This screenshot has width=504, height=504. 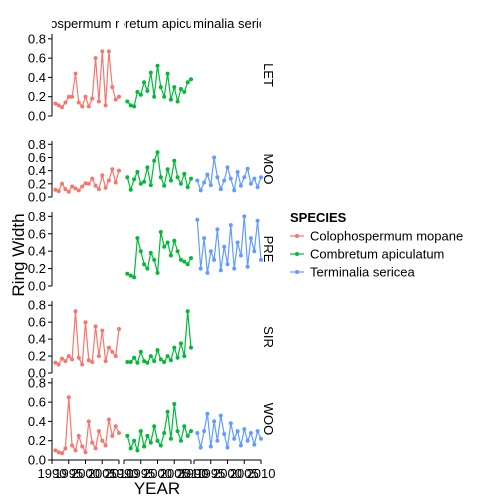 What do you see at coordinates (37, 356) in the screenshot?
I see `y-tick-label: 0.2` at bounding box center [37, 356].